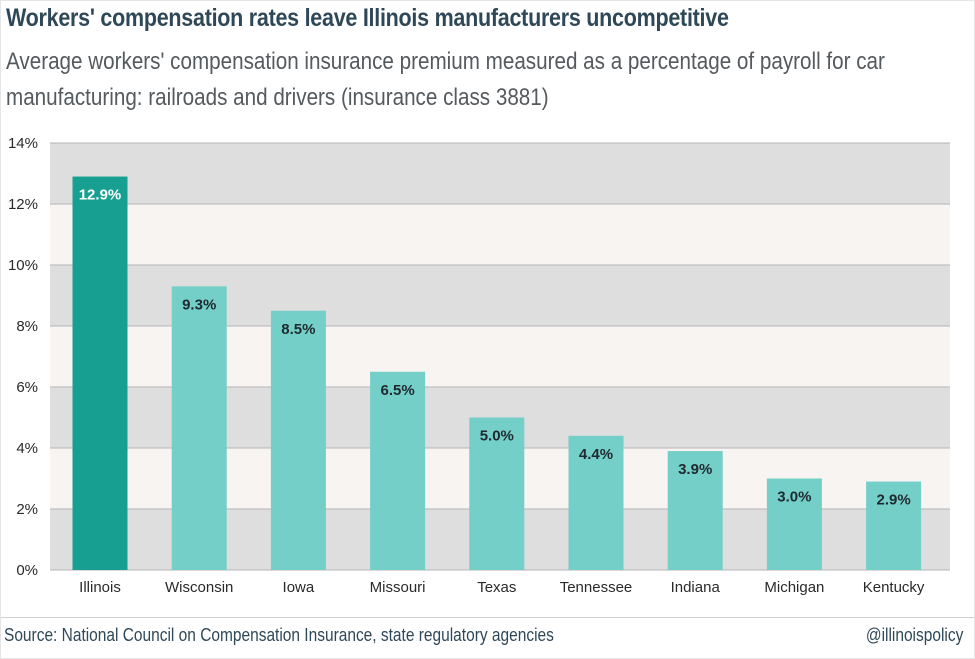 The width and height of the screenshot is (975, 659). I want to click on bar-value-label: 3.0%, so click(794, 497).